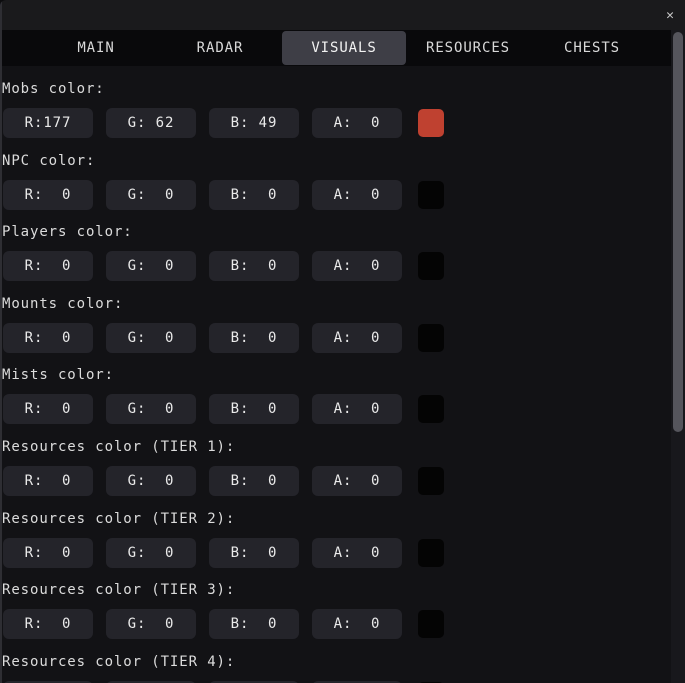 Image resolution: width=685 pixels, height=683 pixels. Describe the element at coordinates (96, 48) in the screenshot. I see `tab-main: MAIN` at that location.